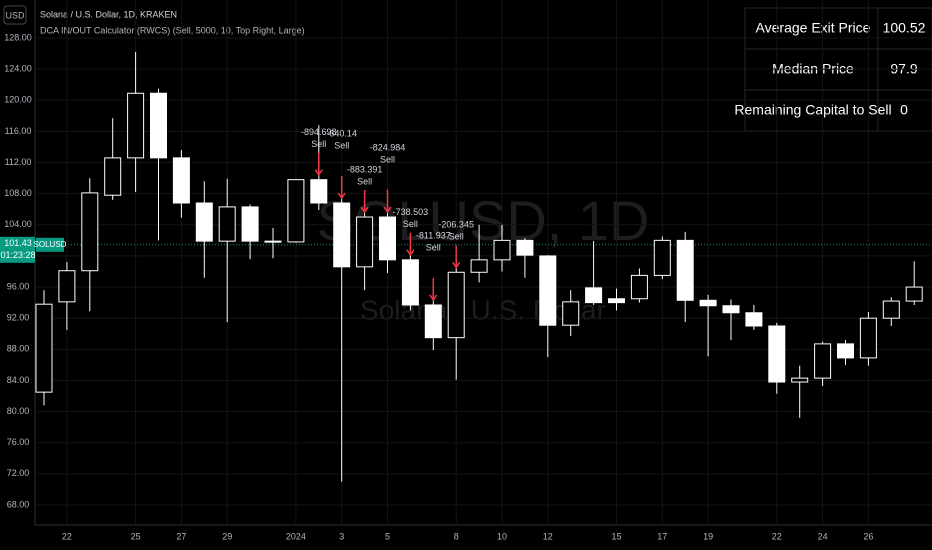  What do you see at coordinates (616, 536) in the screenshot?
I see `x-tick-label: 15` at bounding box center [616, 536].